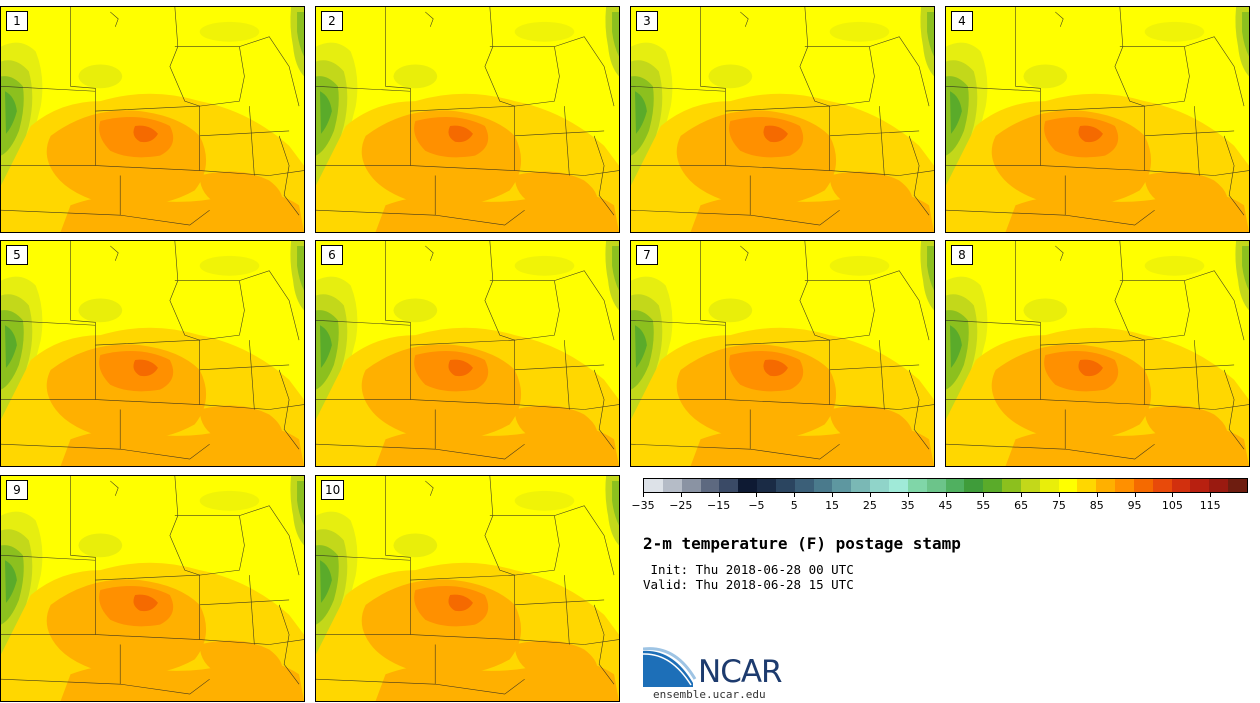  I want to click on ensemble-member-panel-5: 5, so click(152, 353).